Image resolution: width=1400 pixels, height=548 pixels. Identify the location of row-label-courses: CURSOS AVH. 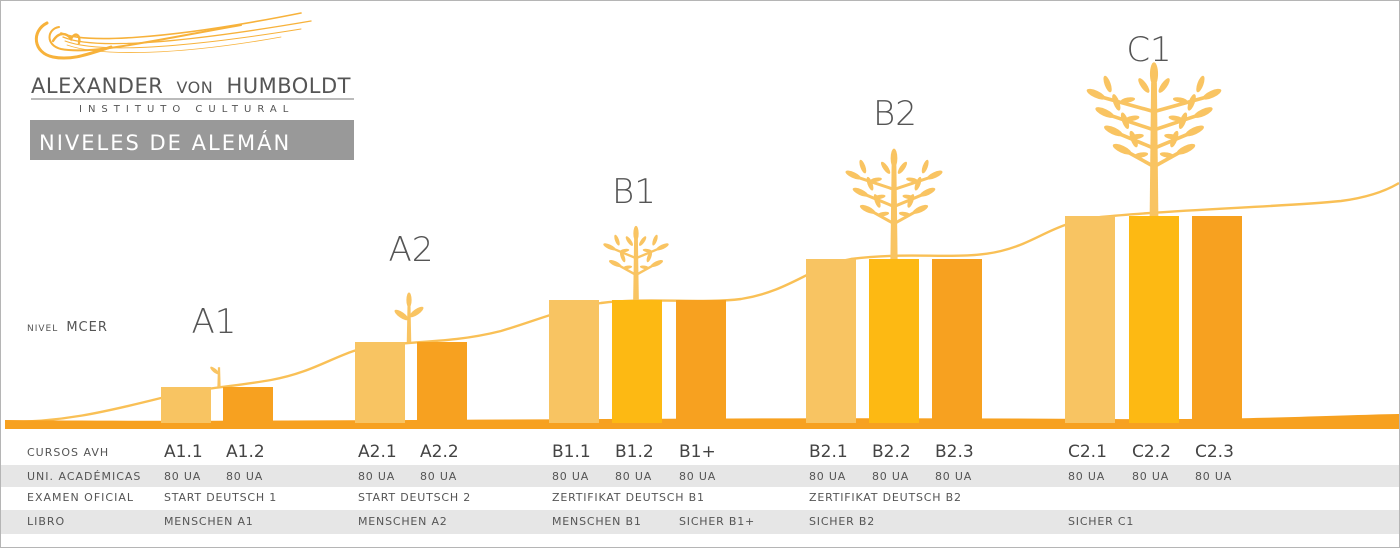
(68, 452).